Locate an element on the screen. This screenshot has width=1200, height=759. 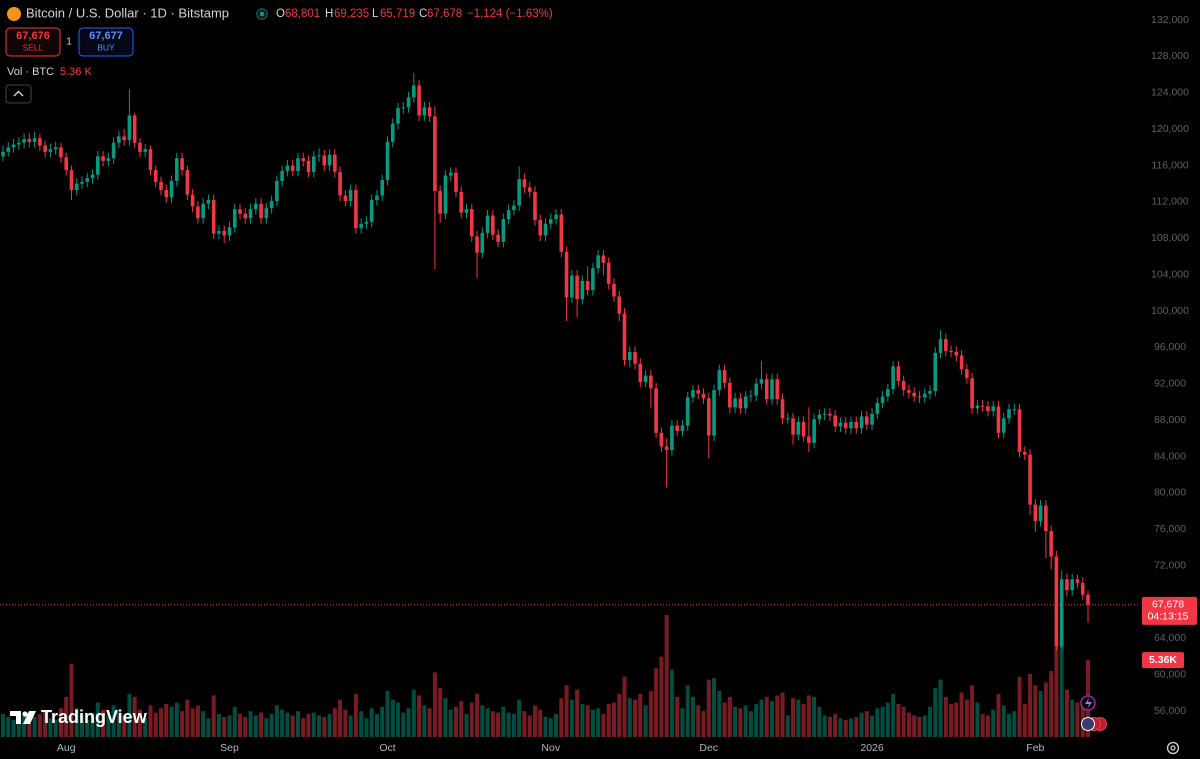
sell-box is located at coordinates (33, 42).